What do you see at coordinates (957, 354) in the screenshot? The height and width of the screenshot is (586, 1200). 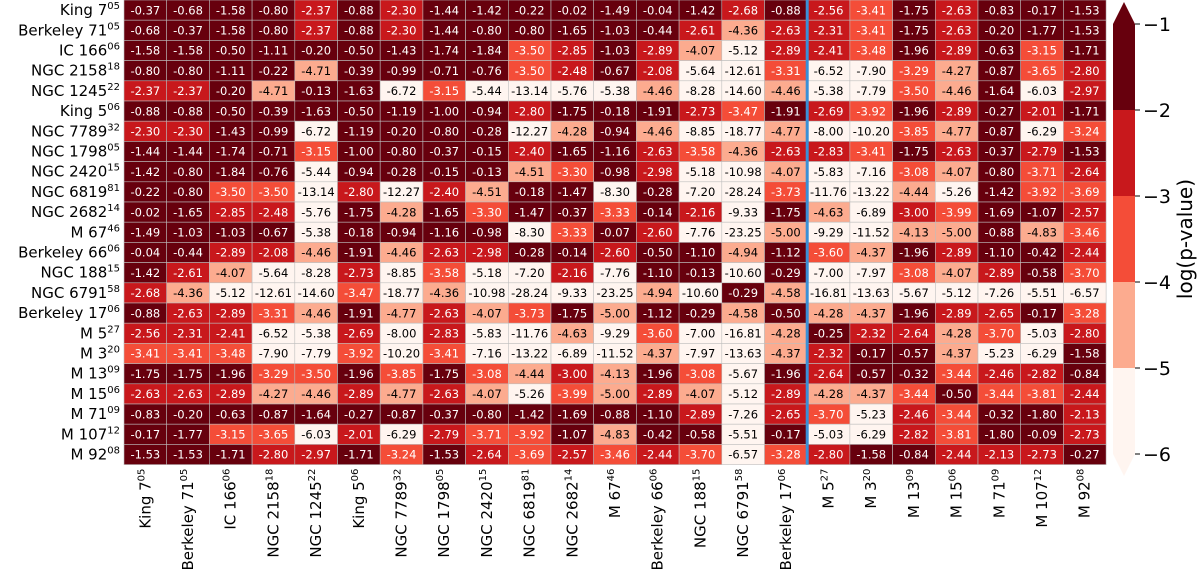 I see `cell-value-label: -4.37` at bounding box center [957, 354].